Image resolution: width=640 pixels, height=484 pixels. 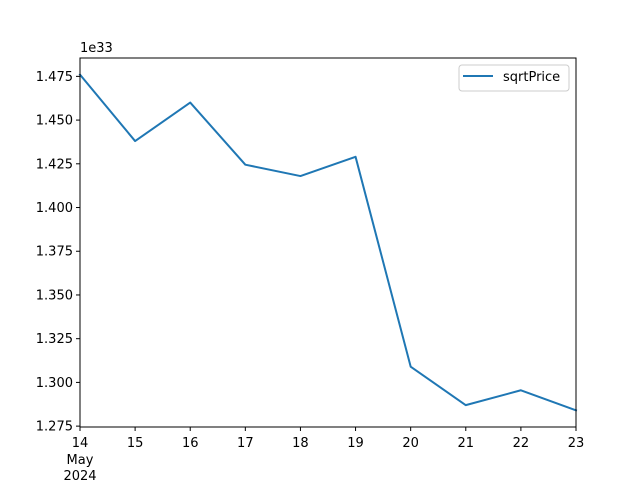 I want to click on x-tick-label: 23, so click(x=576, y=443).